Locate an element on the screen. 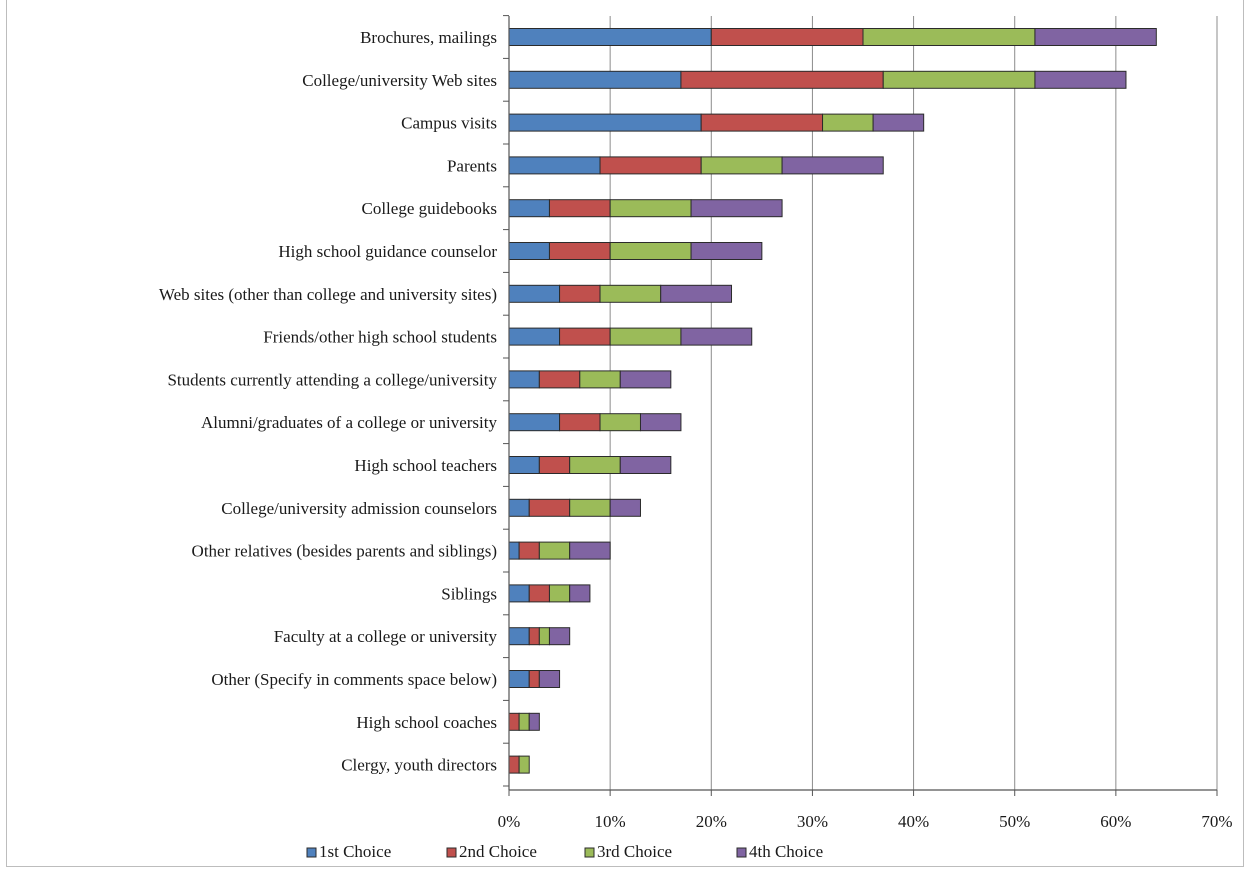 Image resolution: width=1250 pixels, height=871 pixels. x-tick-labels: 0% 10% 20% 30% 40% 50% 60% 70% is located at coordinates (865, 821).